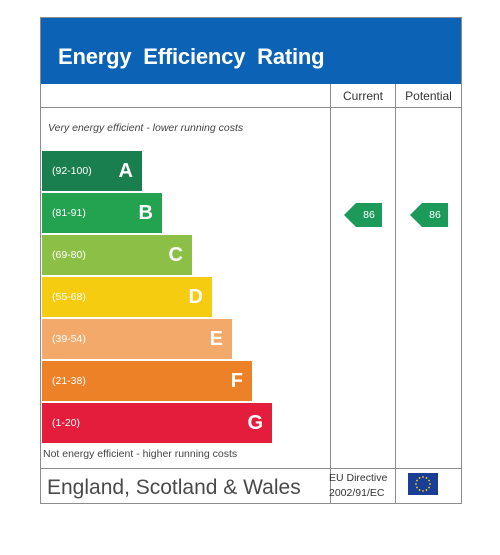  I want to click on potential-rating-arrow: 86, so click(429, 215).